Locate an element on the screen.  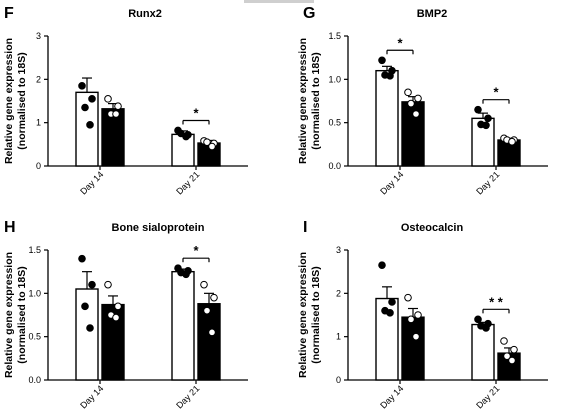
chart-title: BMP2 is located at coordinates (432, 14).